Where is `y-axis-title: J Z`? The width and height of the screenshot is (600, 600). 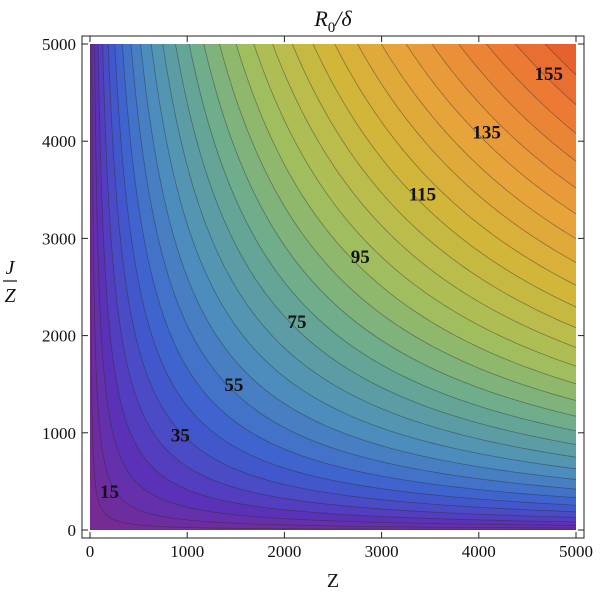 y-axis-title: J Z is located at coordinates (10, 282).